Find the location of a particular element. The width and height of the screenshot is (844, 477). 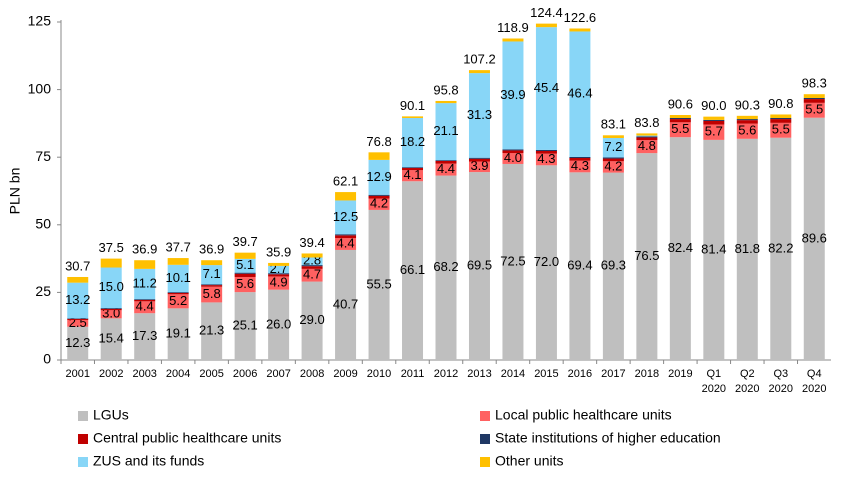

total-label: 39.7 is located at coordinates (244, 241).